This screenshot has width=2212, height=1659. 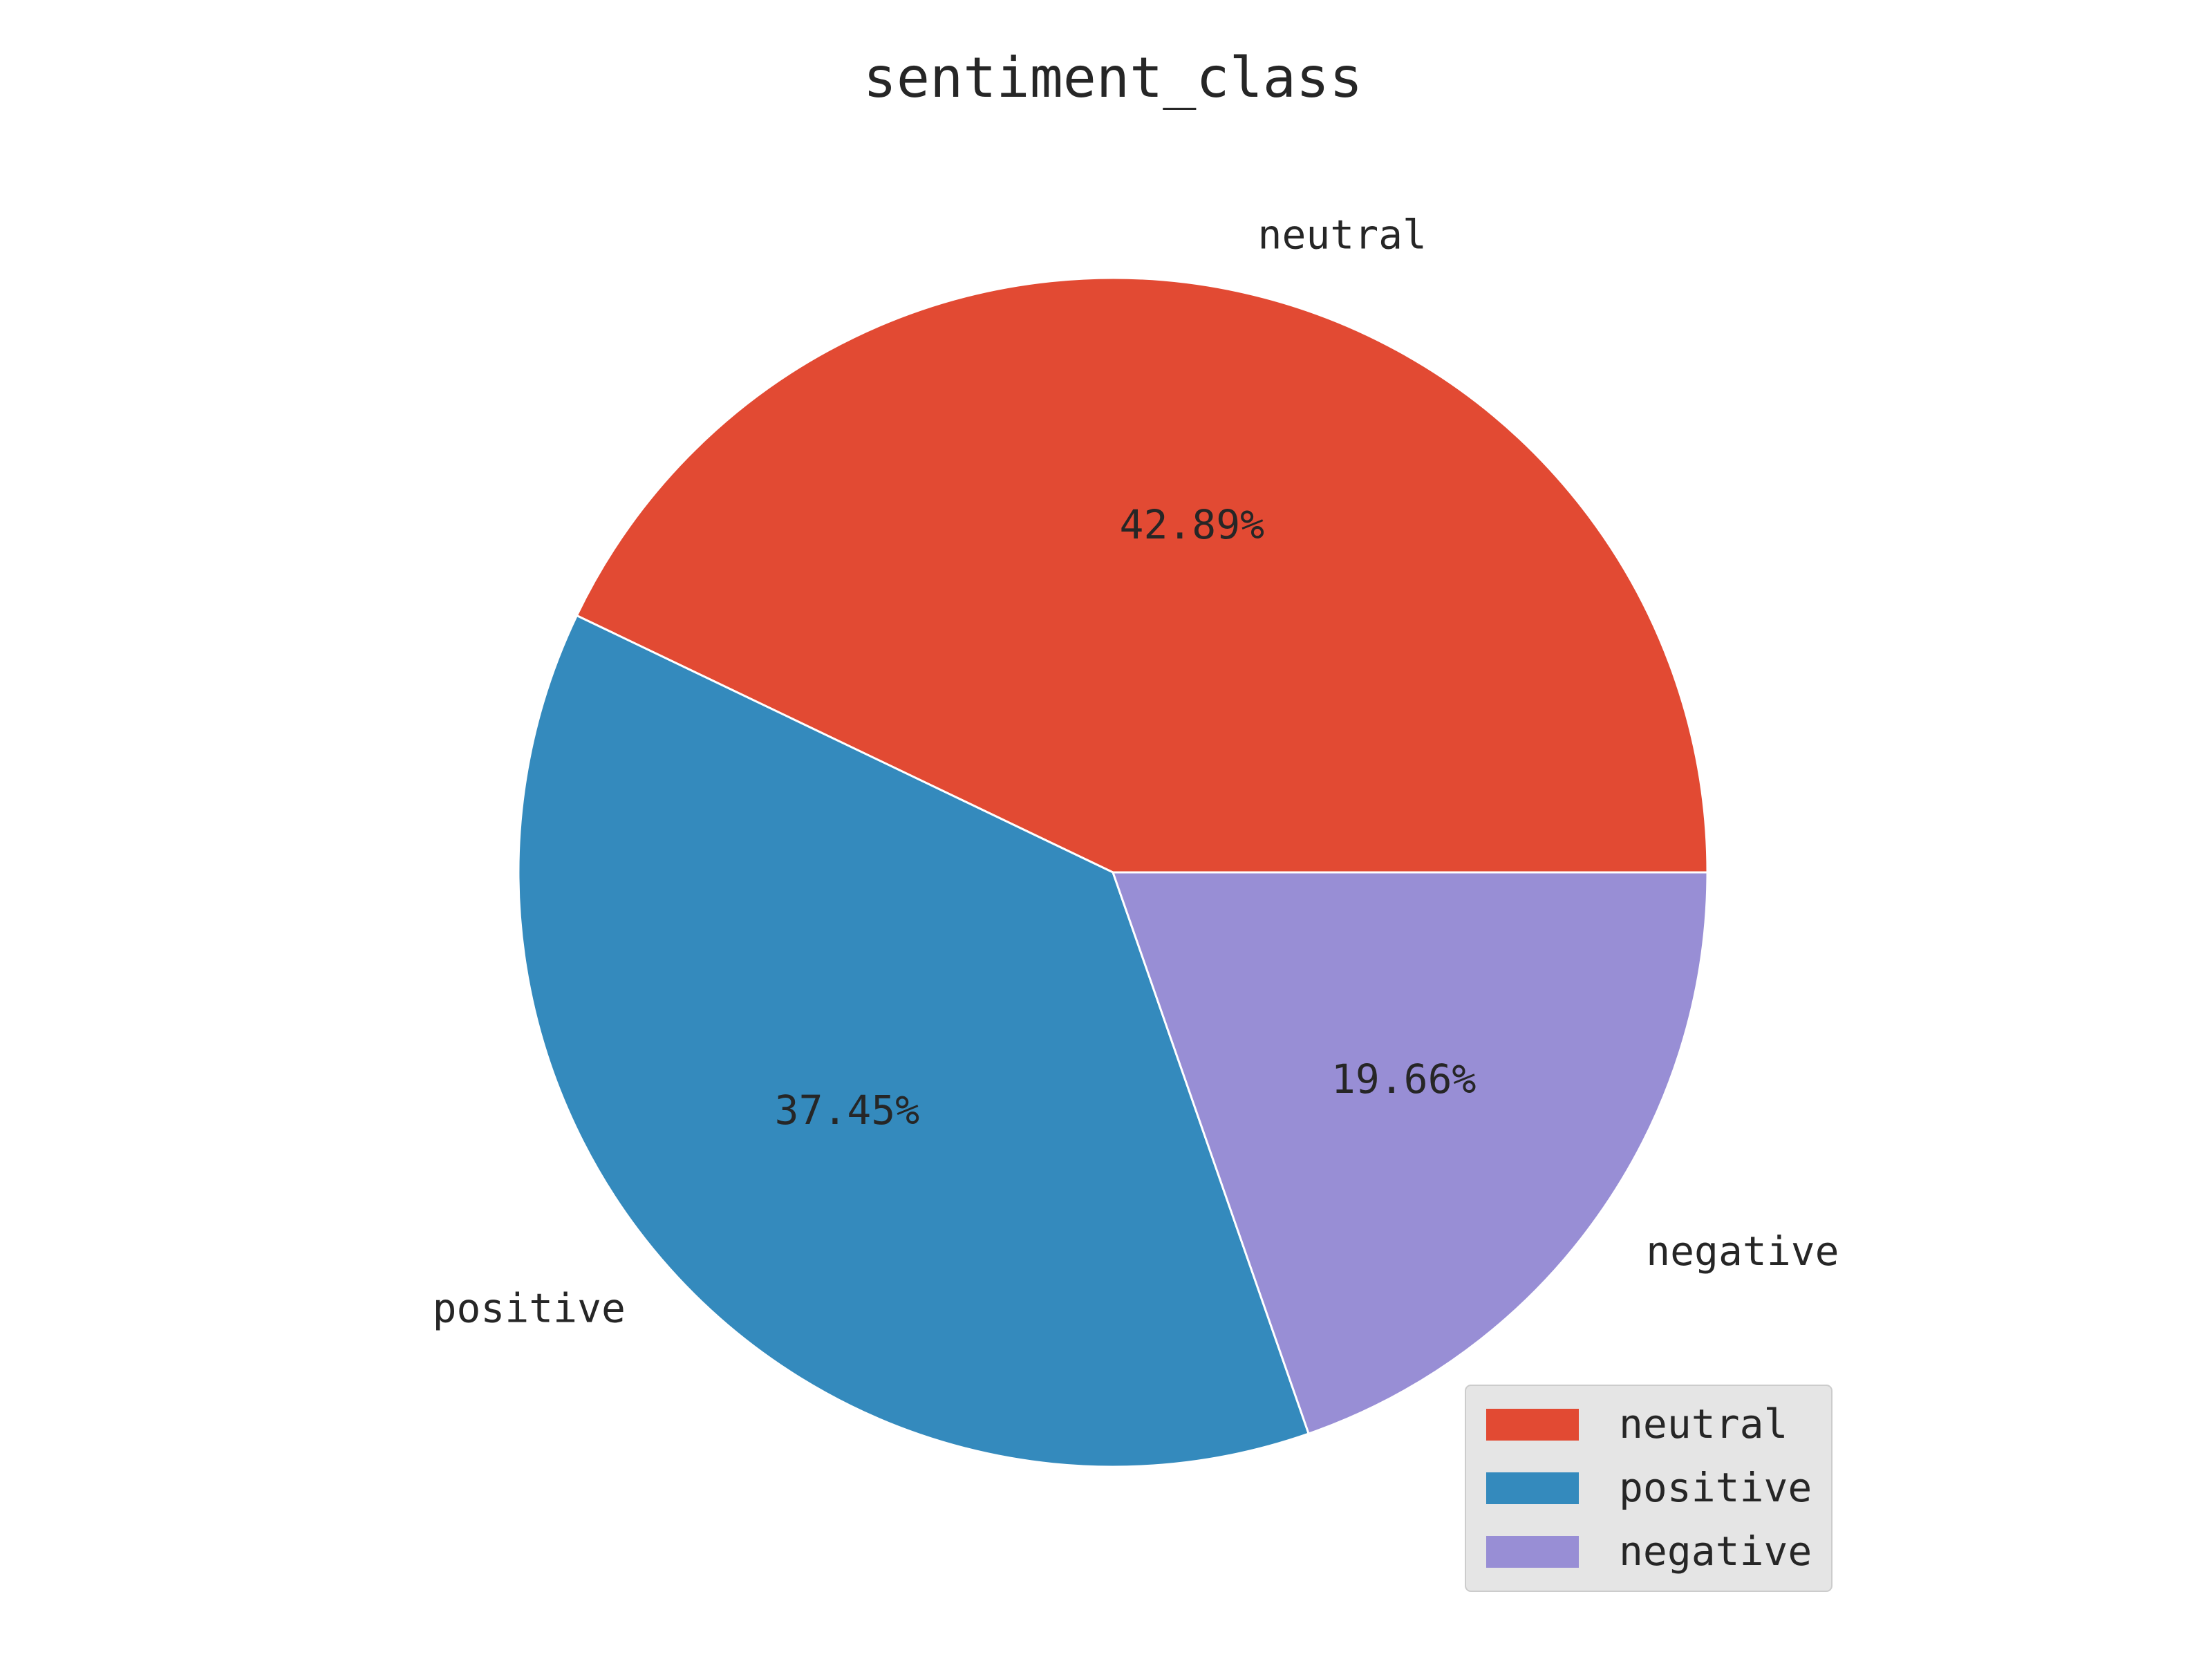 What do you see at coordinates (1192, 524) in the screenshot?
I see `pct-label-neutral: 42.89%` at bounding box center [1192, 524].